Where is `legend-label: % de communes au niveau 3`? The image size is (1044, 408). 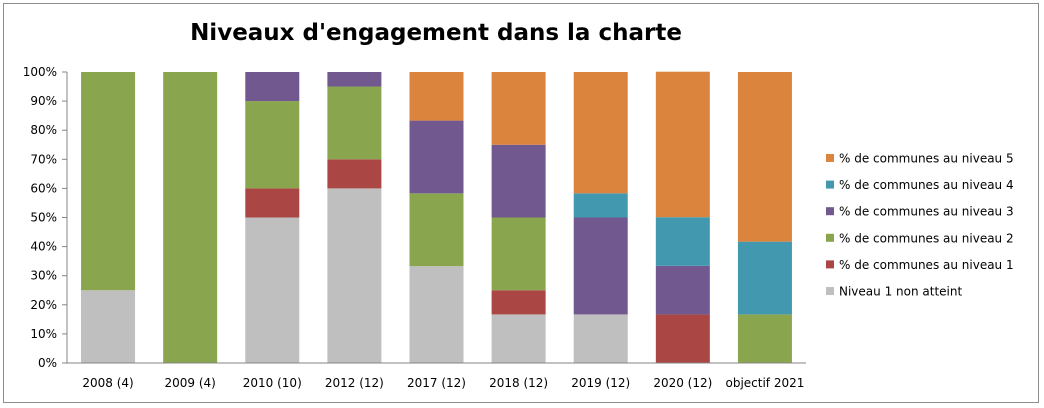 legend-label: % de communes au niveau 3 is located at coordinates (926, 212).